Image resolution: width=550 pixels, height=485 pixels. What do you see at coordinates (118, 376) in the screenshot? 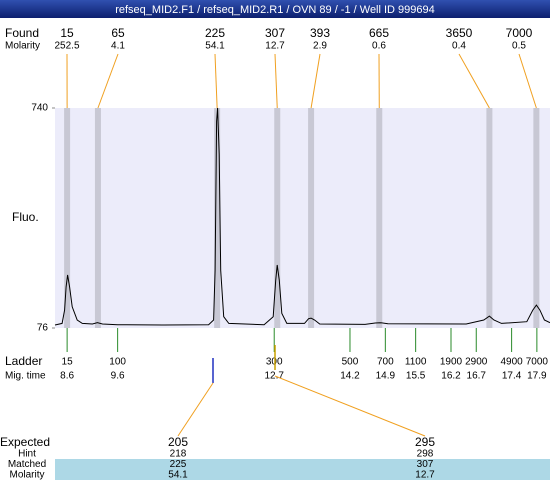
I see `ladder-mig-time: 9.6` at bounding box center [118, 376].